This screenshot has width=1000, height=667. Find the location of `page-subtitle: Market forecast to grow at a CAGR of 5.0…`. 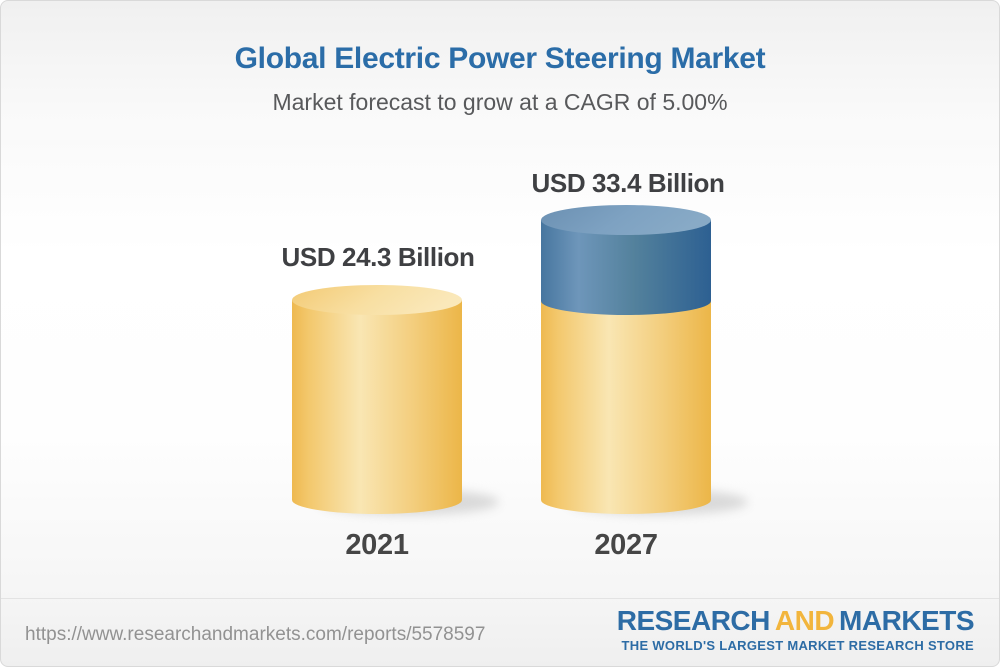

page-subtitle: Market forecast to grow at a CAGR of 5.0… is located at coordinates (500, 102).